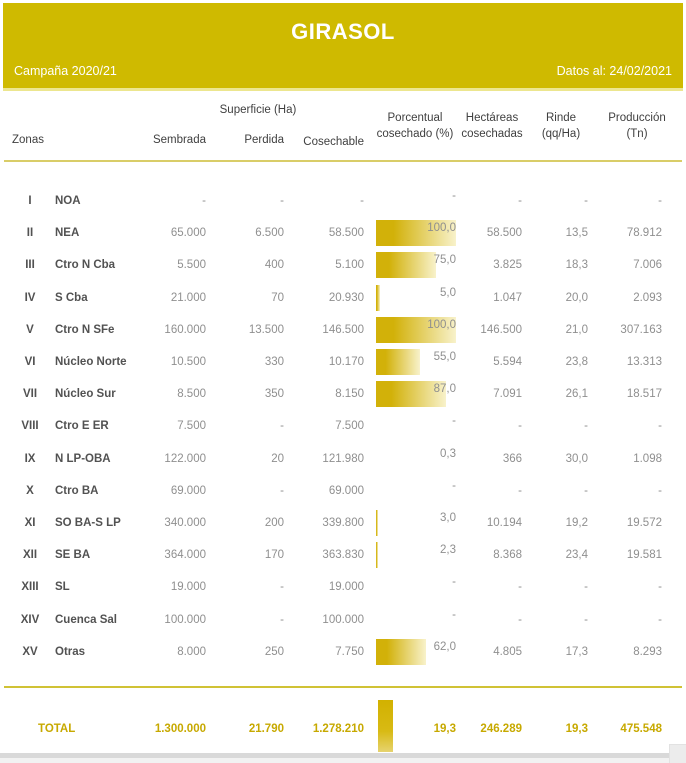  Describe the element at coordinates (343, 161) in the screenshot. I see `header-rule` at that location.